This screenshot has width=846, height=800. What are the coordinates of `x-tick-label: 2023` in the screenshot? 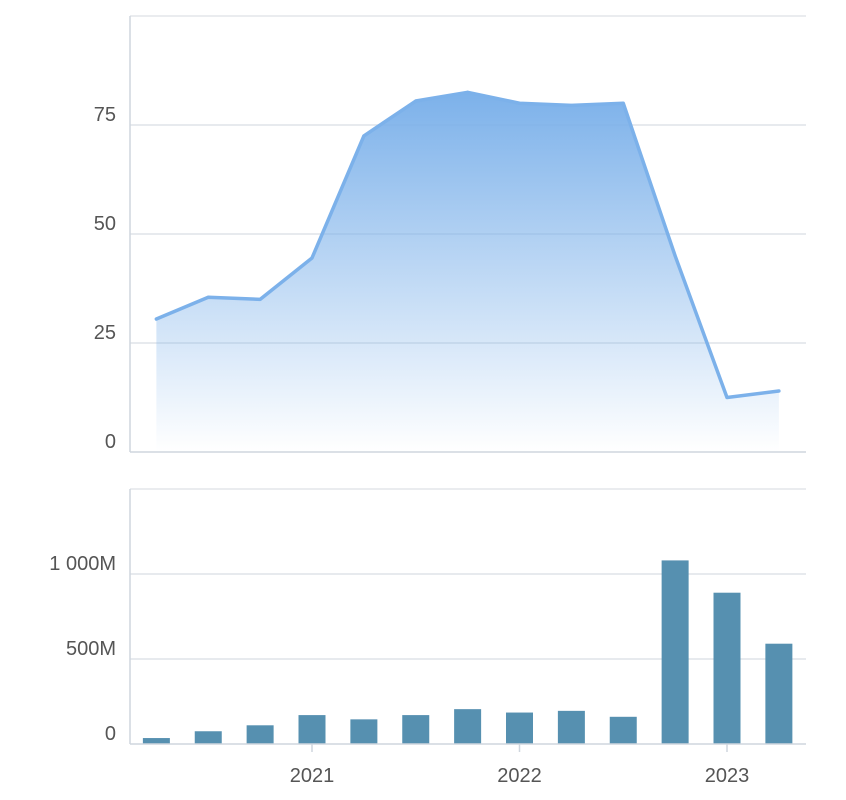 It's located at (727, 776).